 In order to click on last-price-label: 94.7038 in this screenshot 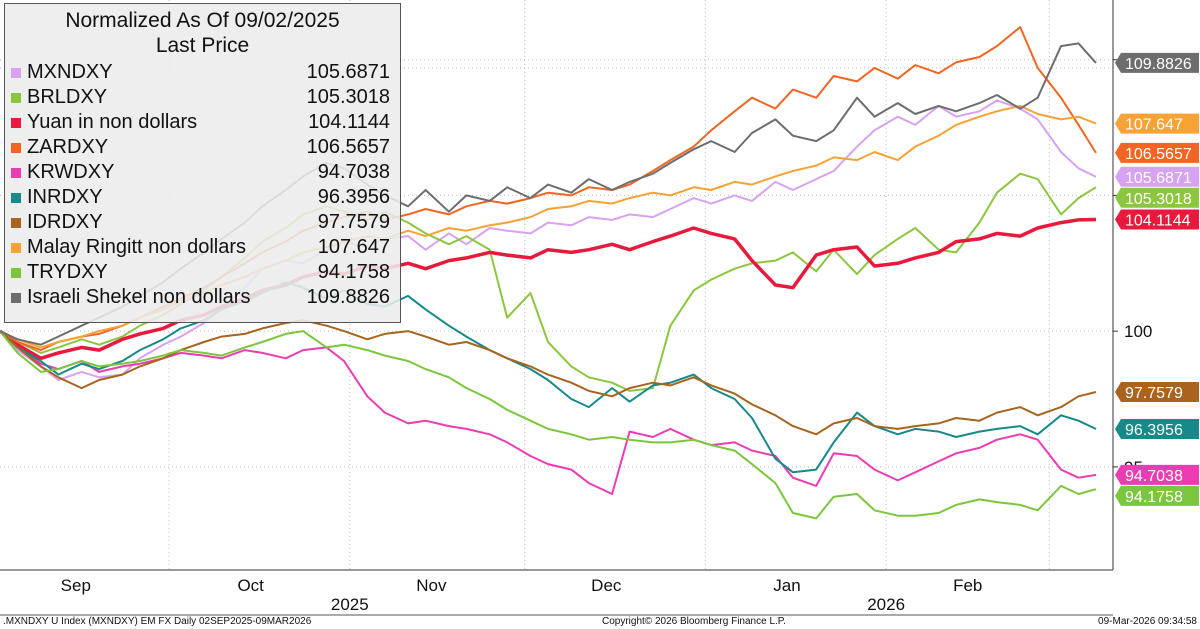, I will do `click(1154, 476)`.